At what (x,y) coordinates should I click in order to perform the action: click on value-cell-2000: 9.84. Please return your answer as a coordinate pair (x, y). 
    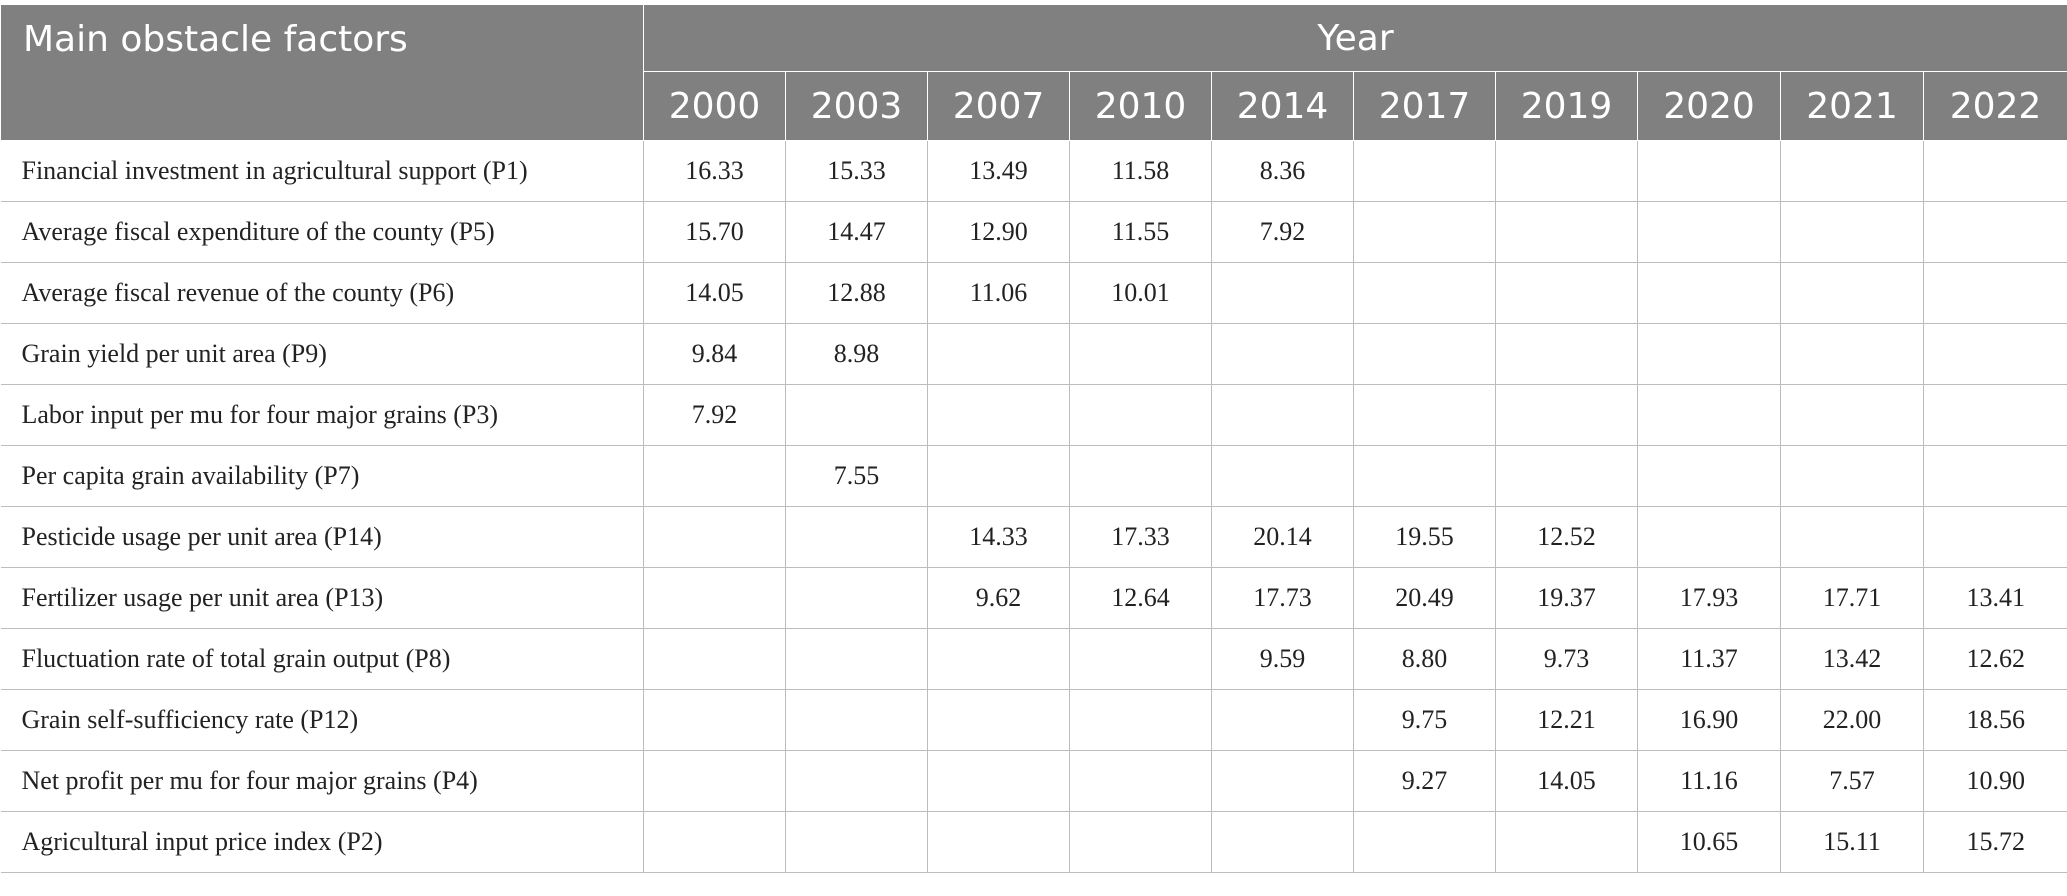
    Looking at the image, I should click on (714, 354).